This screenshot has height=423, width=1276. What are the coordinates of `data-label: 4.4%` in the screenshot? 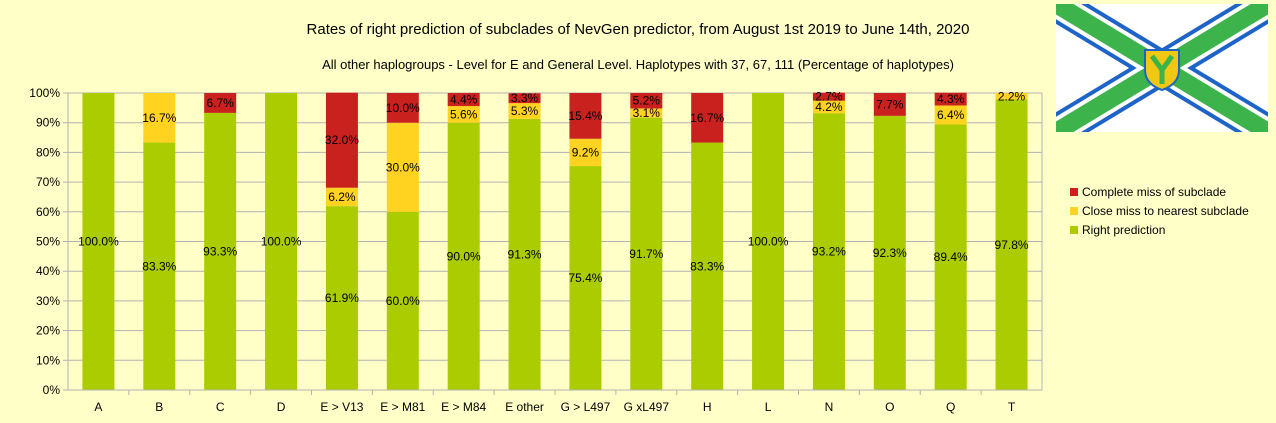 It's located at (464, 100).